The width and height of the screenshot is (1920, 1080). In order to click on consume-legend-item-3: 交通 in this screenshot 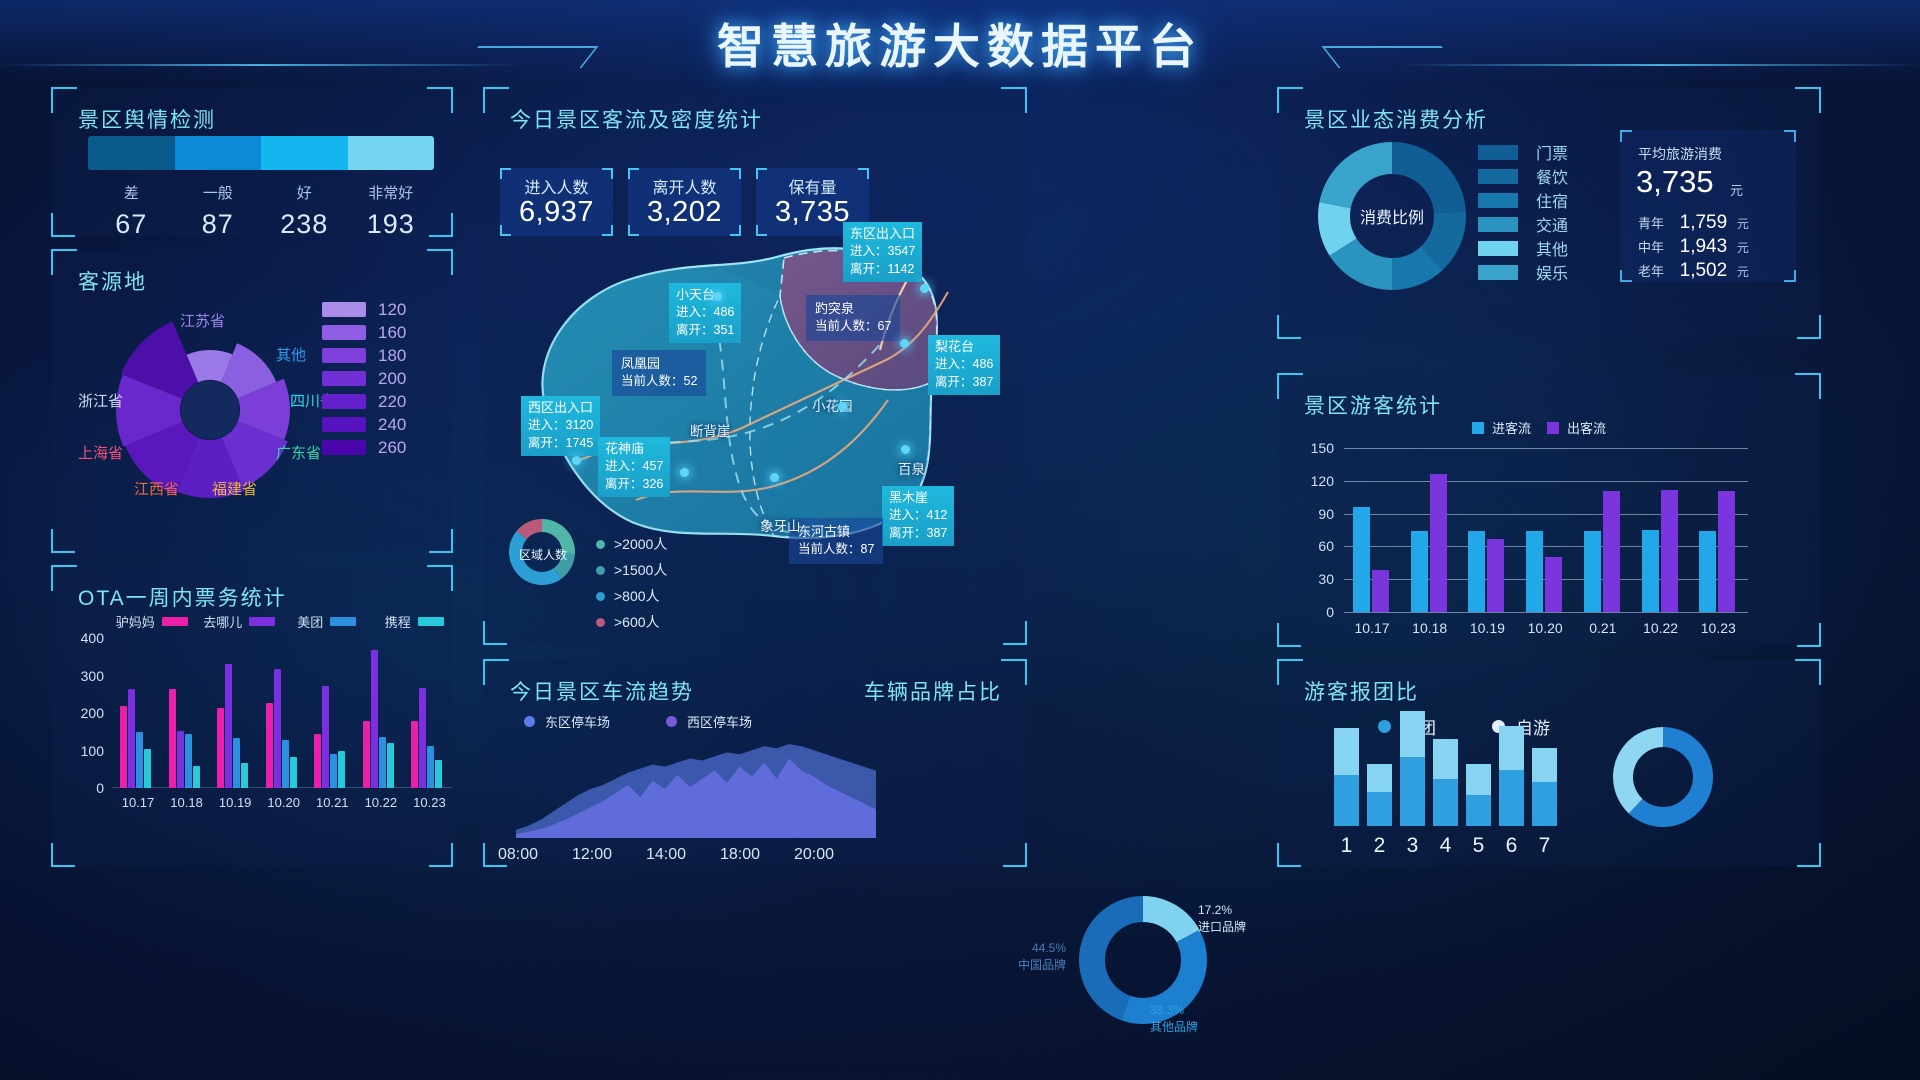, I will do `click(1523, 224)`.